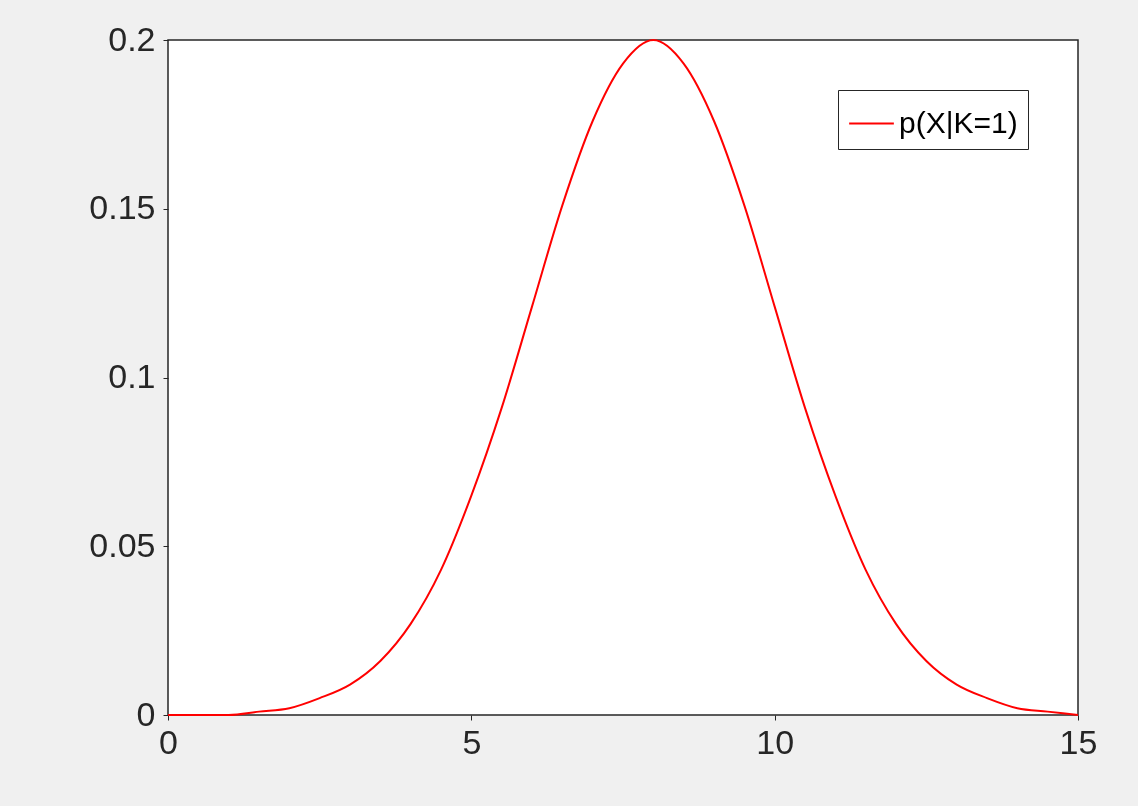  What do you see at coordinates (122, 207) in the screenshot?
I see `y-tick-label: 0.15` at bounding box center [122, 207].